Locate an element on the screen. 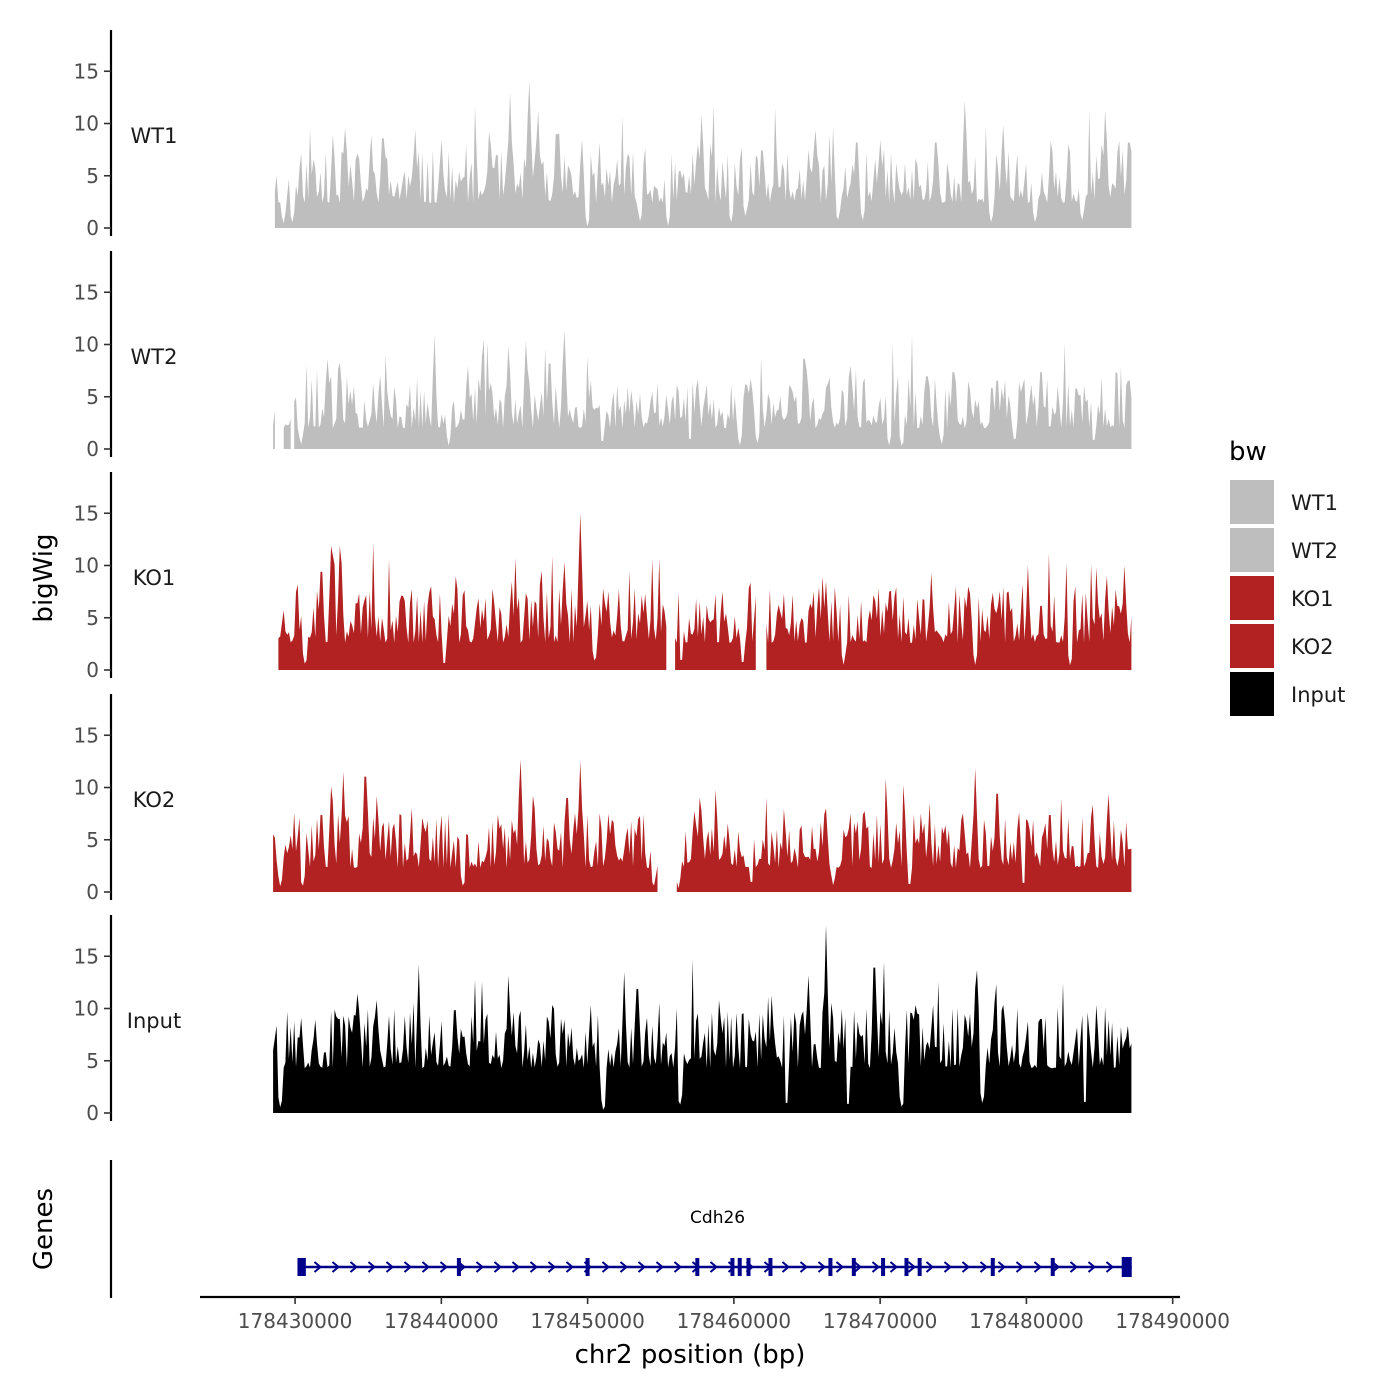 This screenshot has height=1400, width=1400. y-tick-label-wt1: 0 is located at coordinates (92, 228).